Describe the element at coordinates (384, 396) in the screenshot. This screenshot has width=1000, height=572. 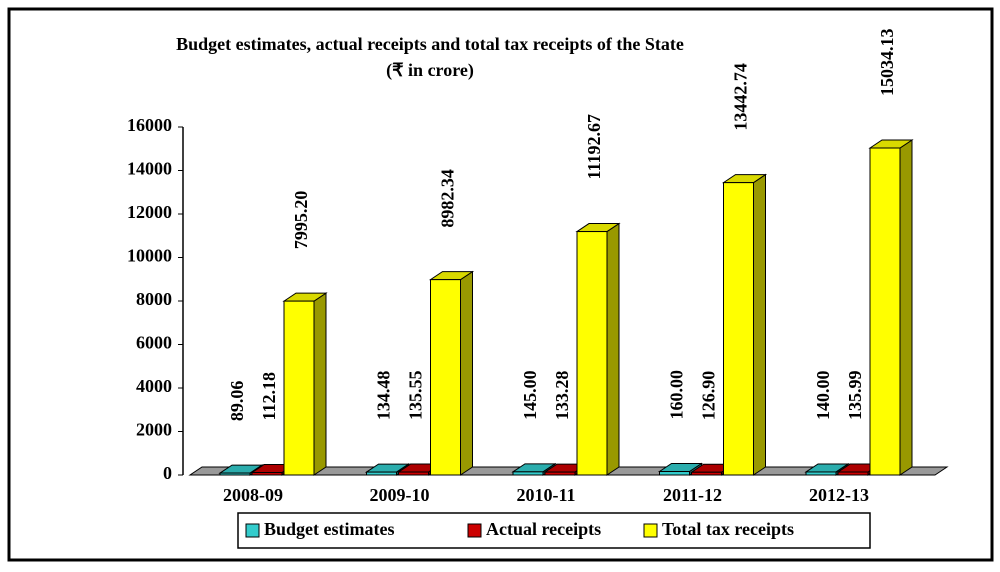
I see `data-label: 134.48` at that location.